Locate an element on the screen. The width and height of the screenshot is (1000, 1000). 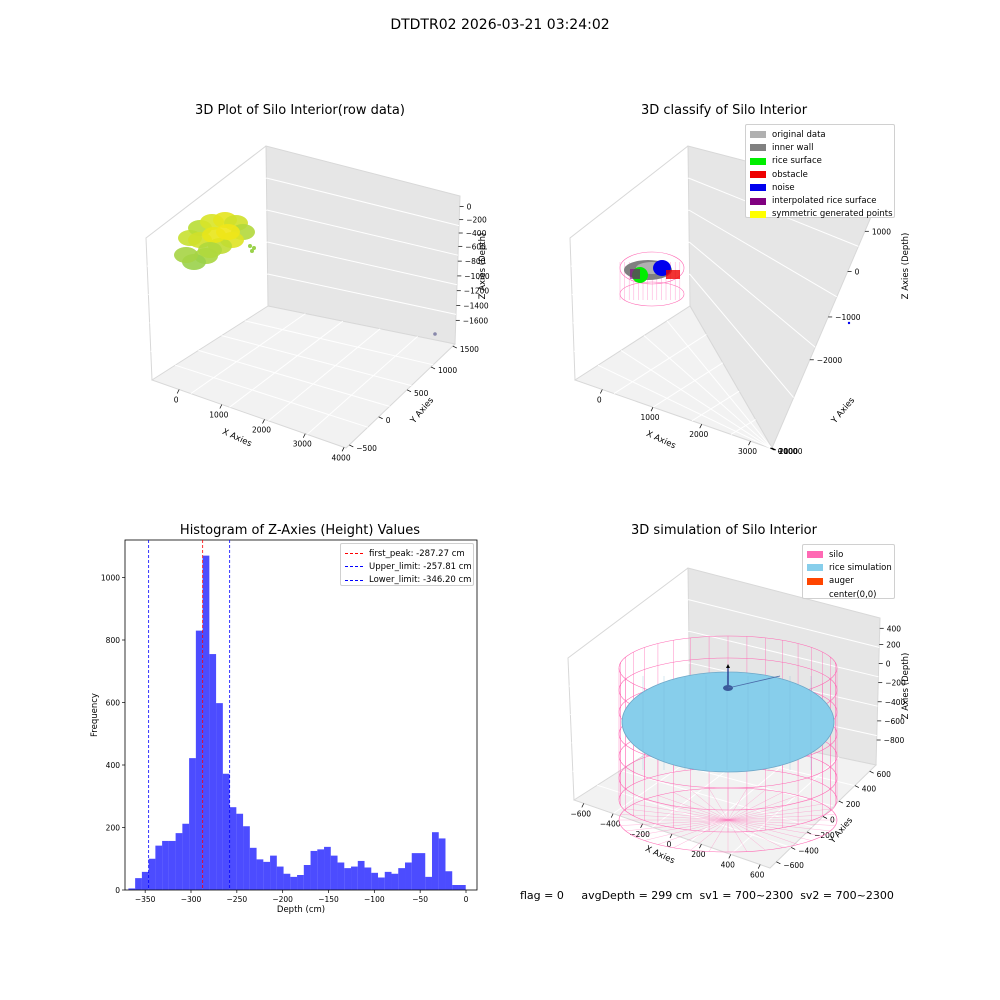
plot1-x-tick-label: 2000 is located at coordinates (261, 429).